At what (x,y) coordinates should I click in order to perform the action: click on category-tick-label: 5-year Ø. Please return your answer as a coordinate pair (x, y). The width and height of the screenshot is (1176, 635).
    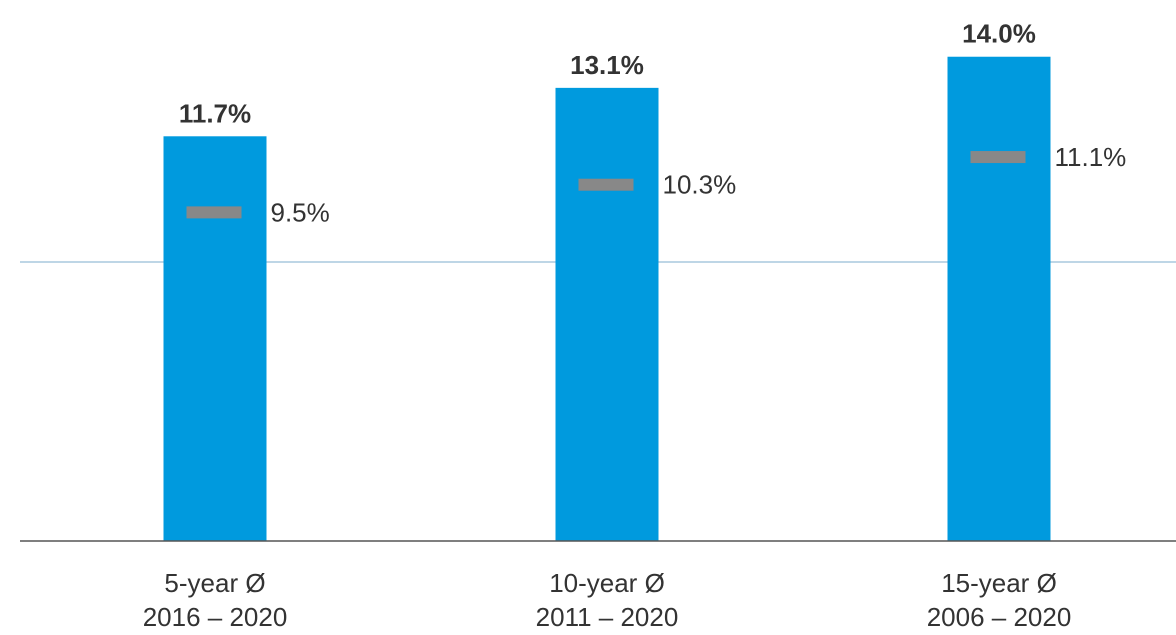
    Looking at the image, I should click on (214, 583).